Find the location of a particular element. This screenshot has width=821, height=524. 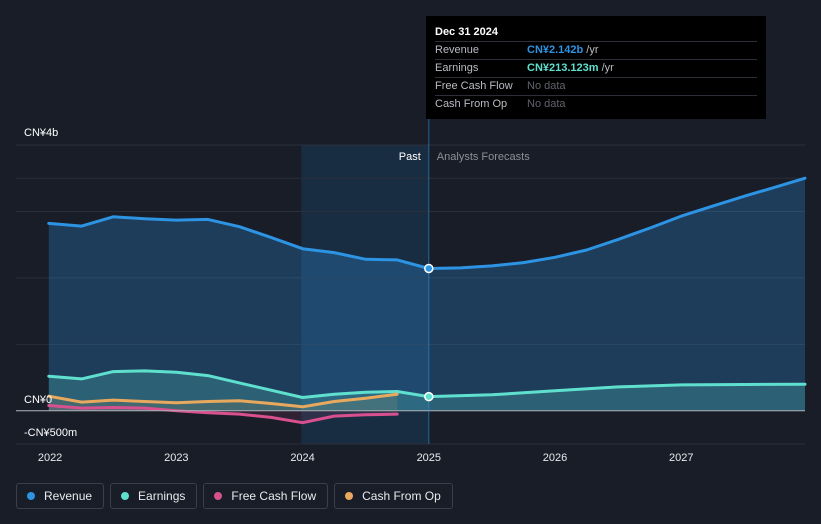

forecast-label: Analysts Forecasts is located at coordinates (483, 157).